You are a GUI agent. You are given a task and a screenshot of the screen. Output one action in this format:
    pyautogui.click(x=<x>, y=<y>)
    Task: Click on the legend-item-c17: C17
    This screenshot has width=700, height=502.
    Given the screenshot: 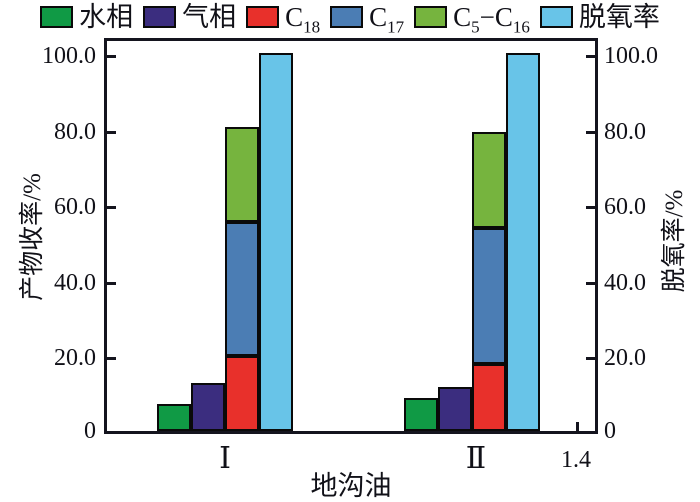 What is the action you would take?
    pyautogui.click(x=367, y=19)
    